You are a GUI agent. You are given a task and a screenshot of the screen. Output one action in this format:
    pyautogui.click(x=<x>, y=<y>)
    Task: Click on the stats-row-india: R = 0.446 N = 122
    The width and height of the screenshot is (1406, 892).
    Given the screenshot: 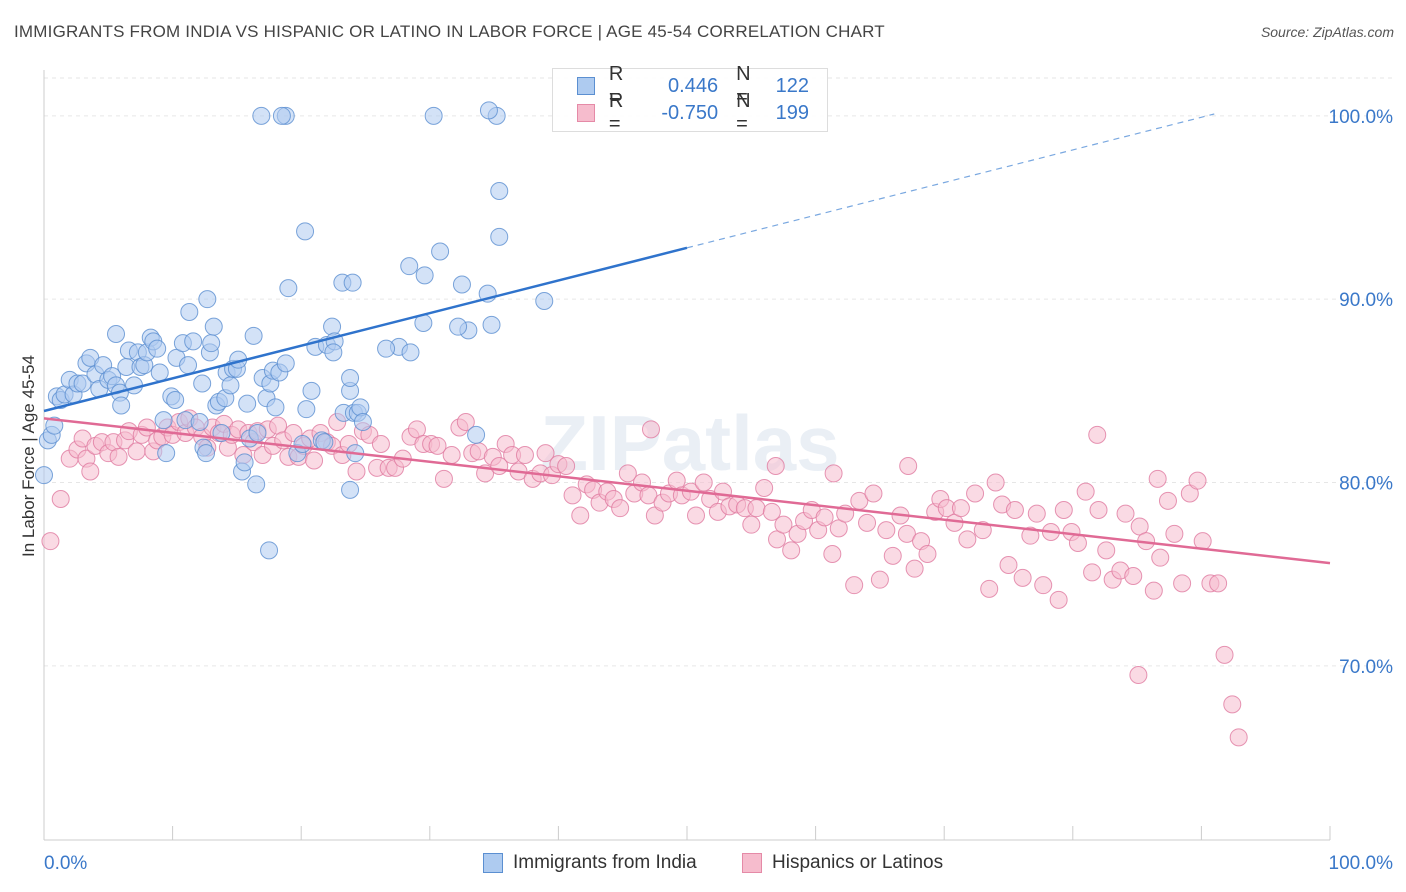 What is the action you would take?
    pyautogui.click(x=702, y=85)
    